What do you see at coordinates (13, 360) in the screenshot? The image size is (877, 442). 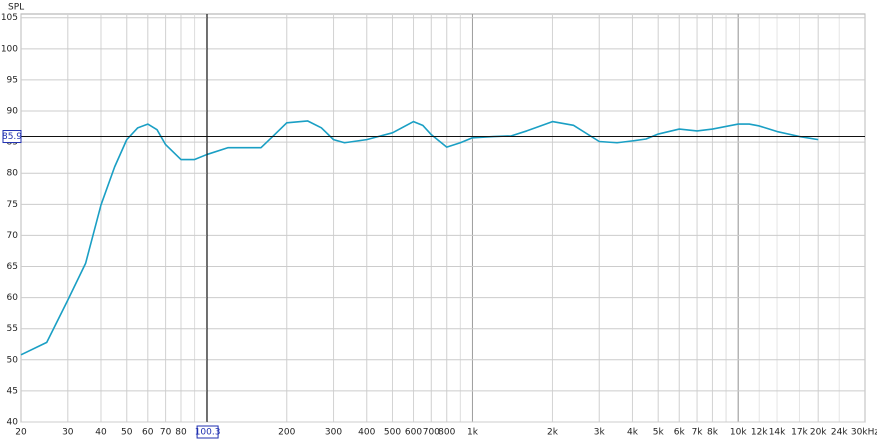 I see `y-tick-label: 50` at bounding box center [13, 360].